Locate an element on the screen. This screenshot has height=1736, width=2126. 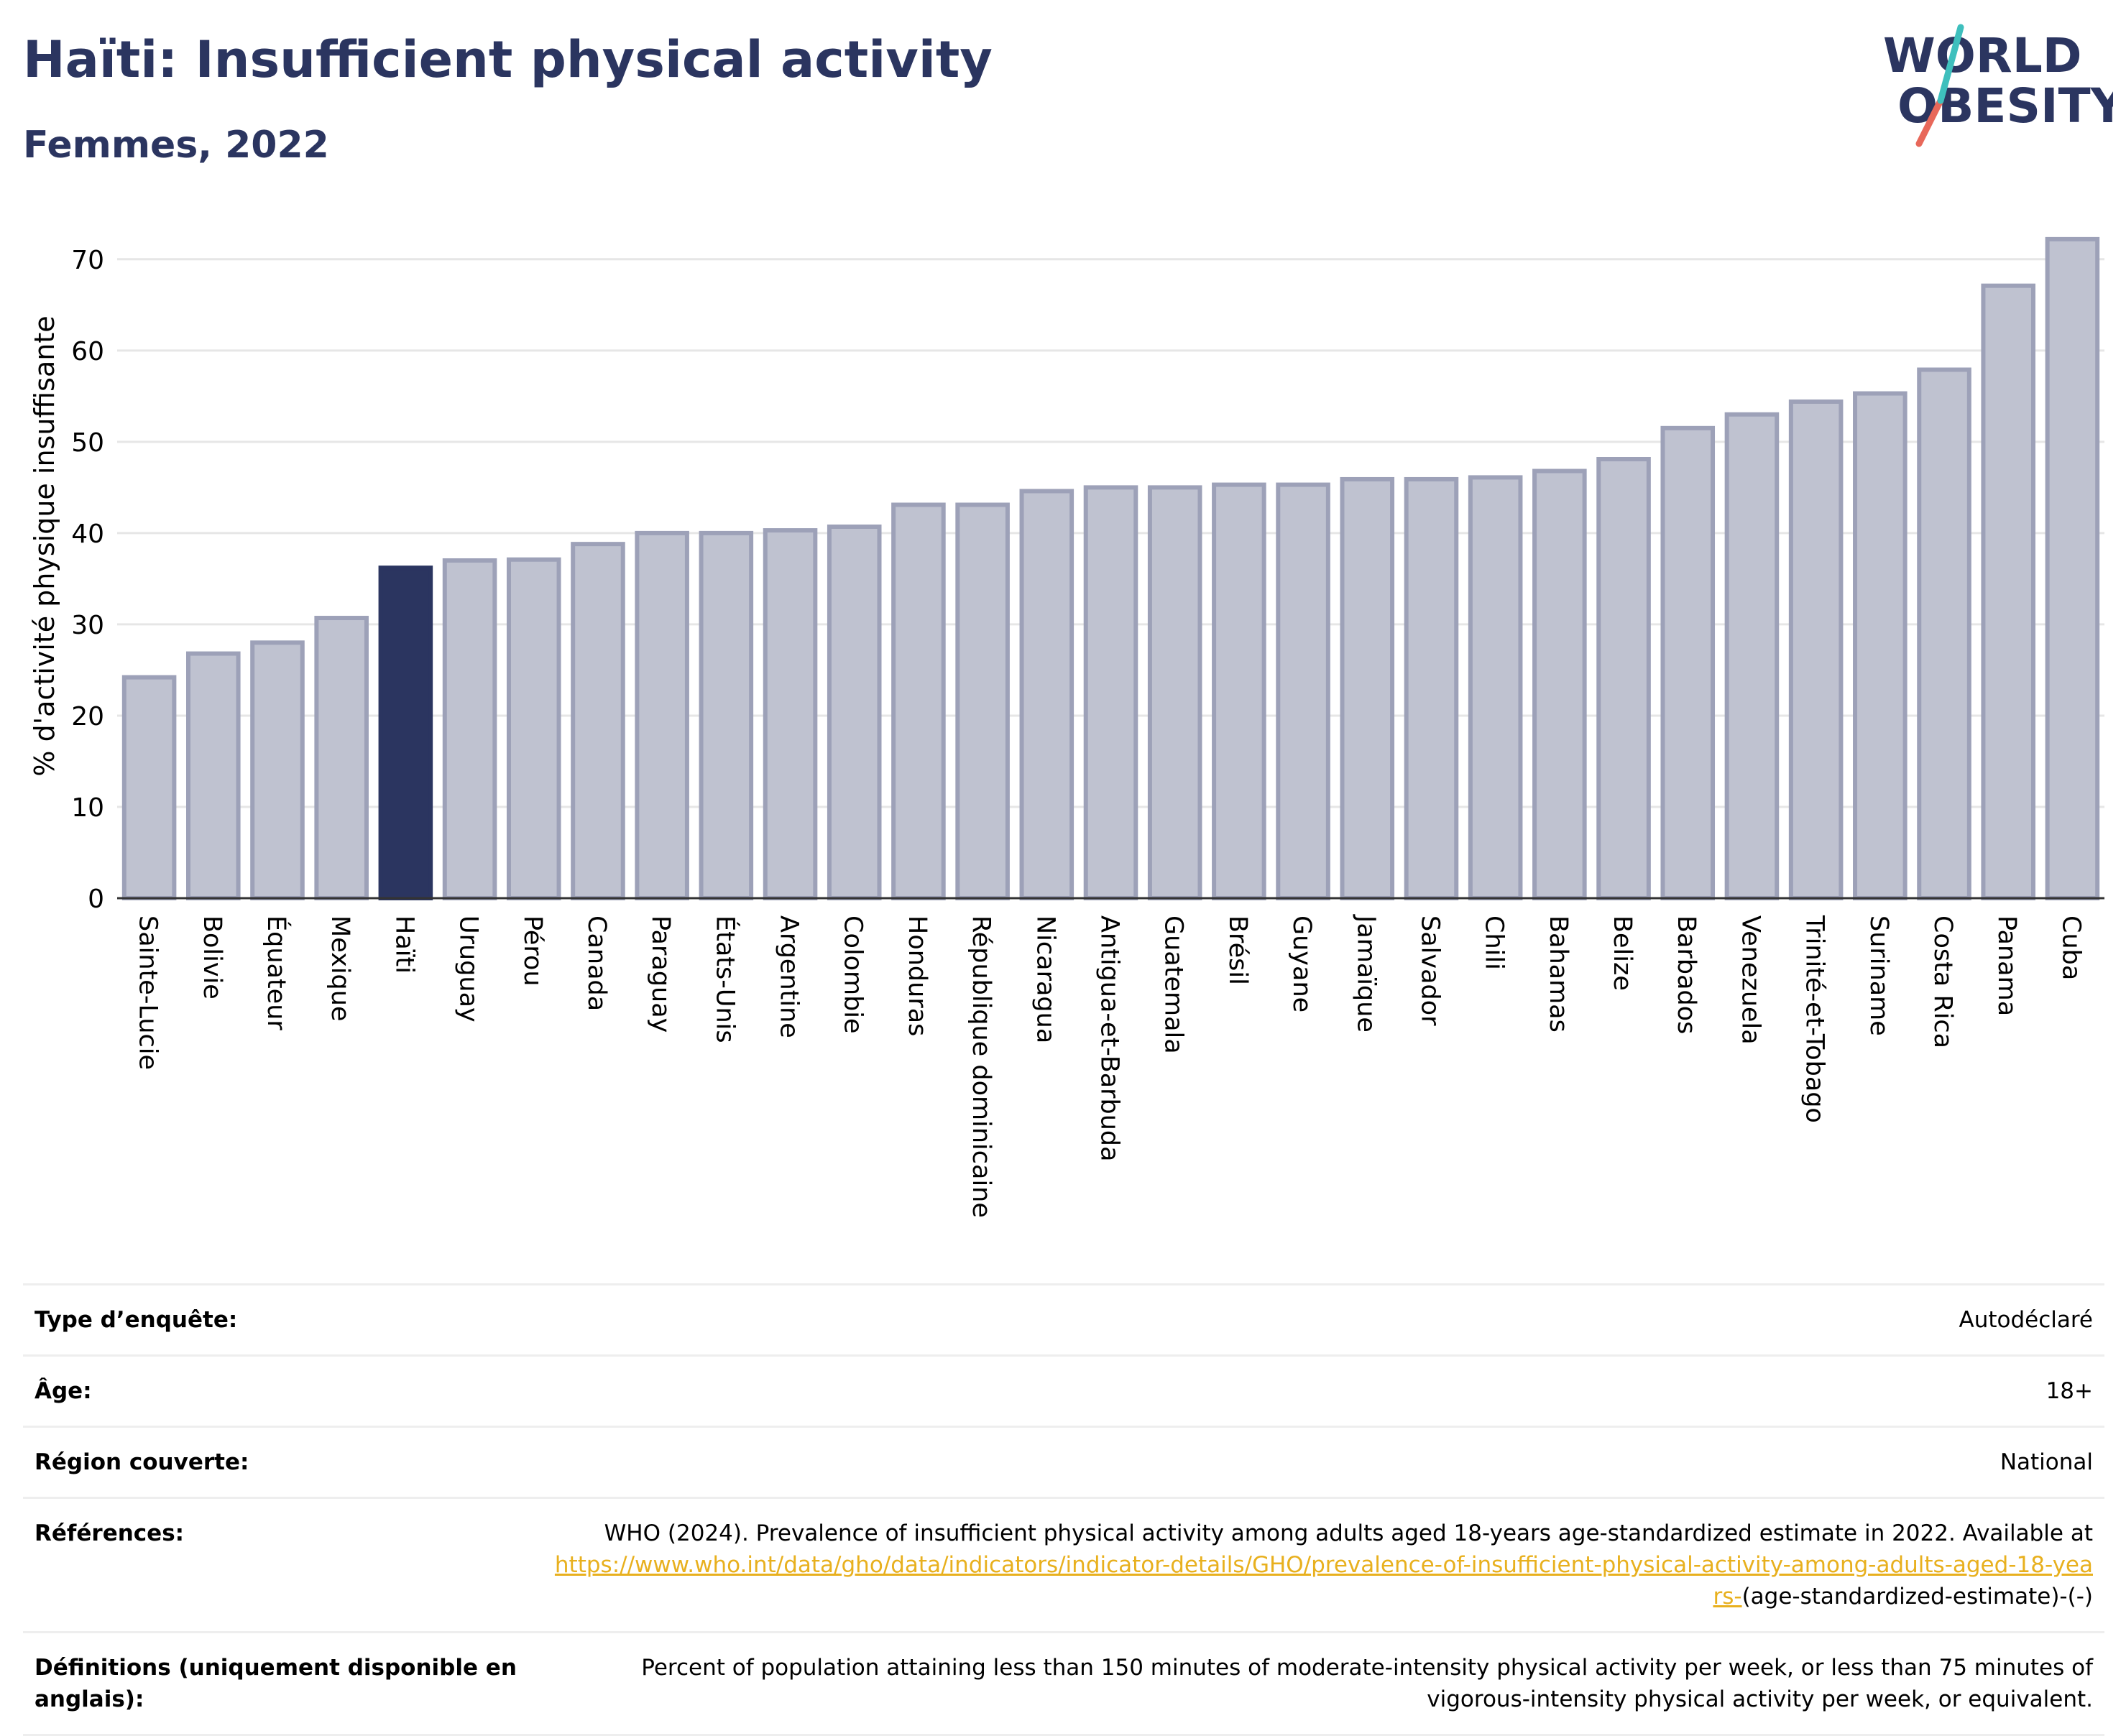
x-tick-label: Bahamas is located at coordinates (1558, 974).